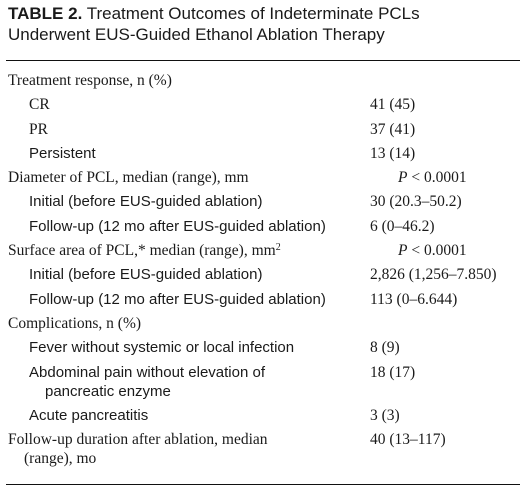  I want to click on row-value: 8 (9), so click(385, 348).